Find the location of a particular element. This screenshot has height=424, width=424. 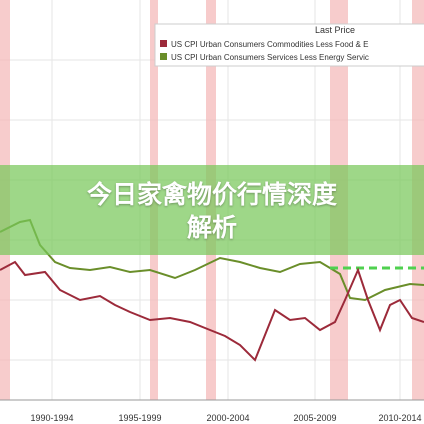

x-label: 2005-2009 is located at coordinates (314, 418).